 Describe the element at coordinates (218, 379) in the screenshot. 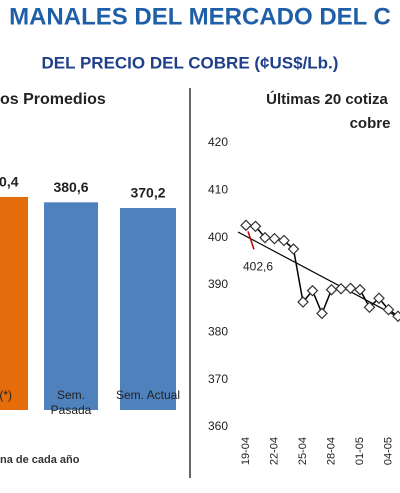

I see `y-tick-label: 370` at that location.